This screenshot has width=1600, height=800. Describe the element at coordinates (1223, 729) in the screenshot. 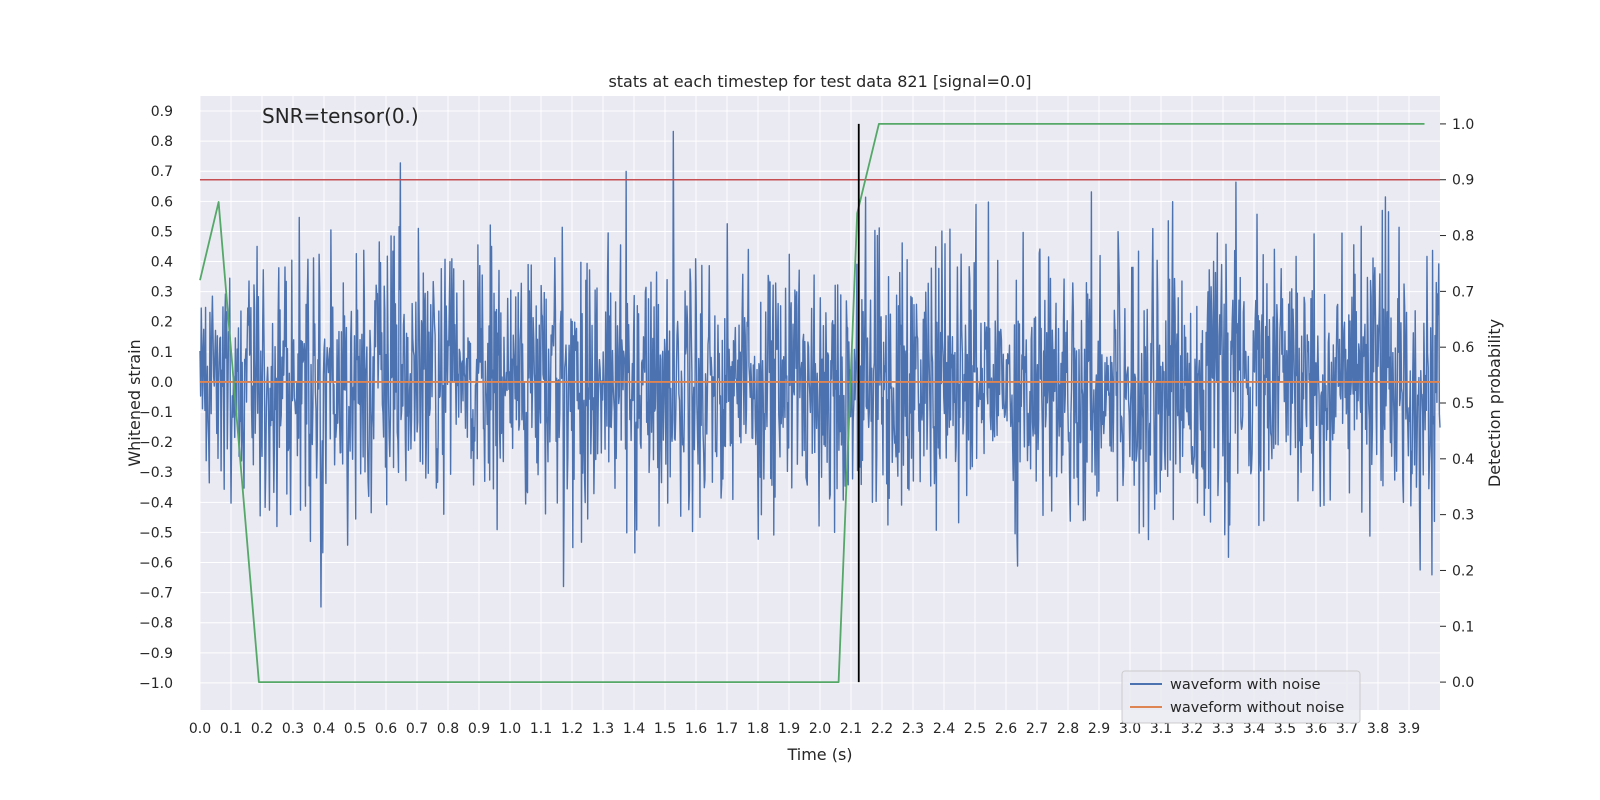

I see `x-tick-label: 3.3` at that location.